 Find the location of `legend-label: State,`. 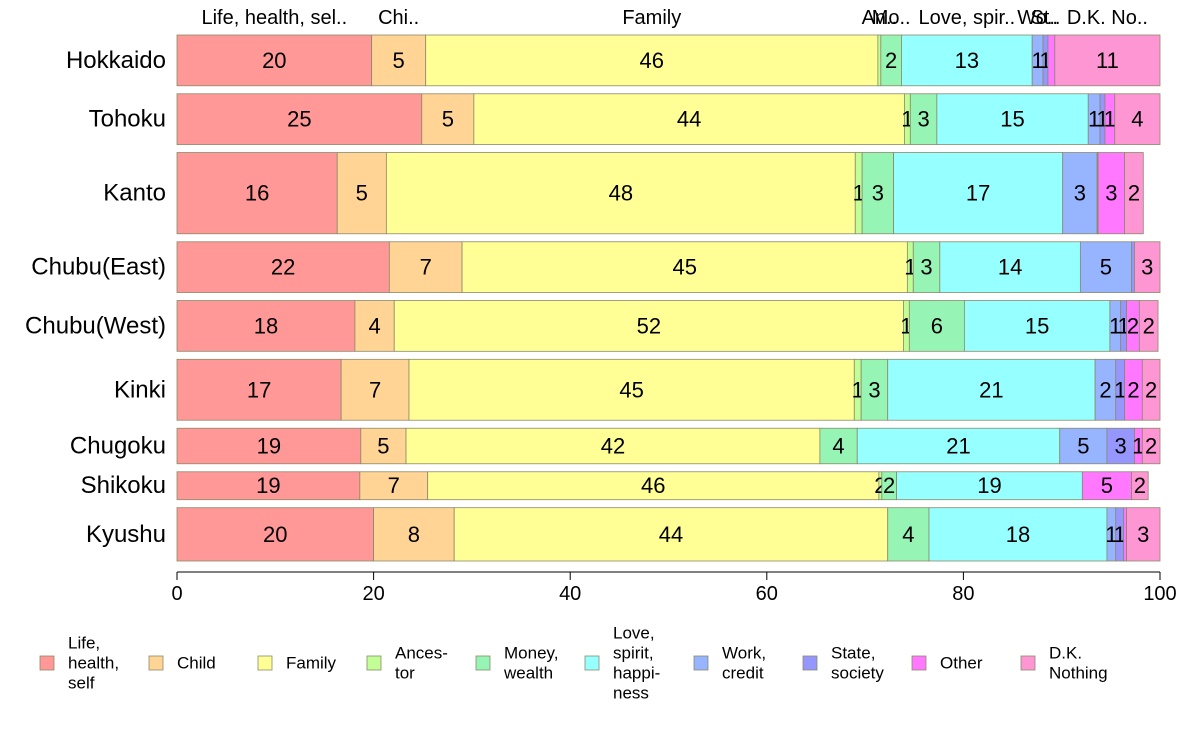

legend-label: State, is located at coordinates (853, 653).